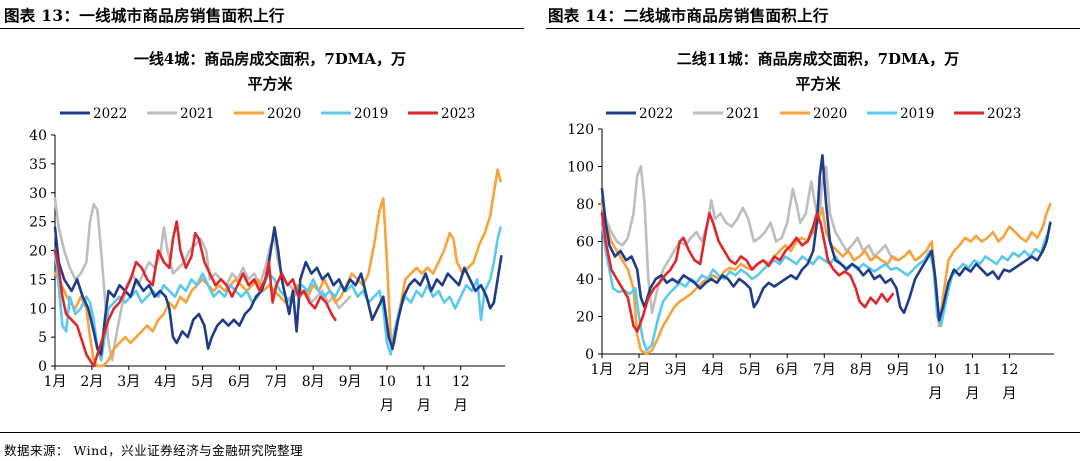 The width and height of the screenshot is (1080, 461). Describe the element at coordinates (580, 130) in the screenshot. I see `y-tick-label: 120` at that location.